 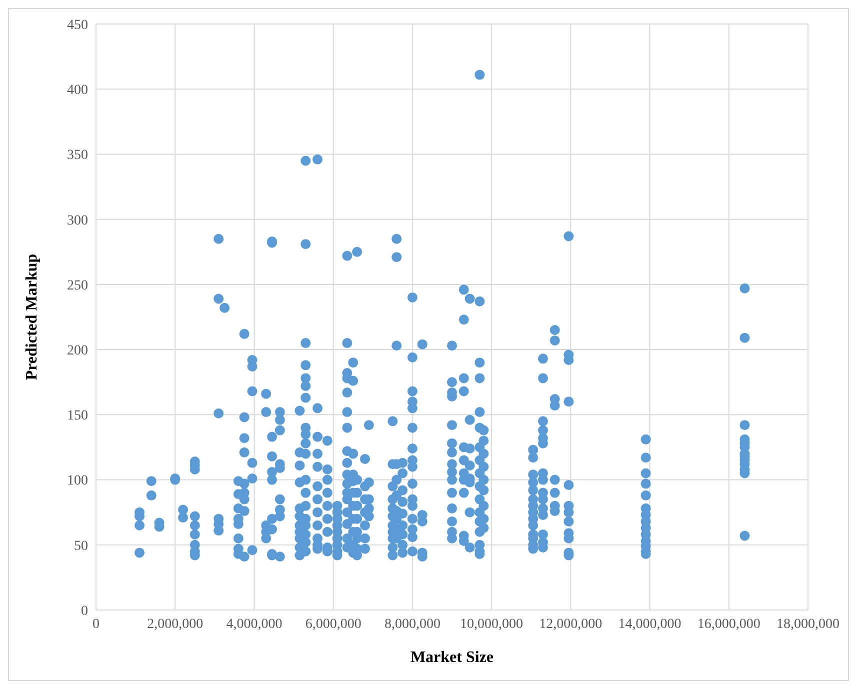 What do you see at coordinates (32, 317) in the screenshot?
I see `y-axis-title: Predicted Markup` at bounding box center [32, 317].